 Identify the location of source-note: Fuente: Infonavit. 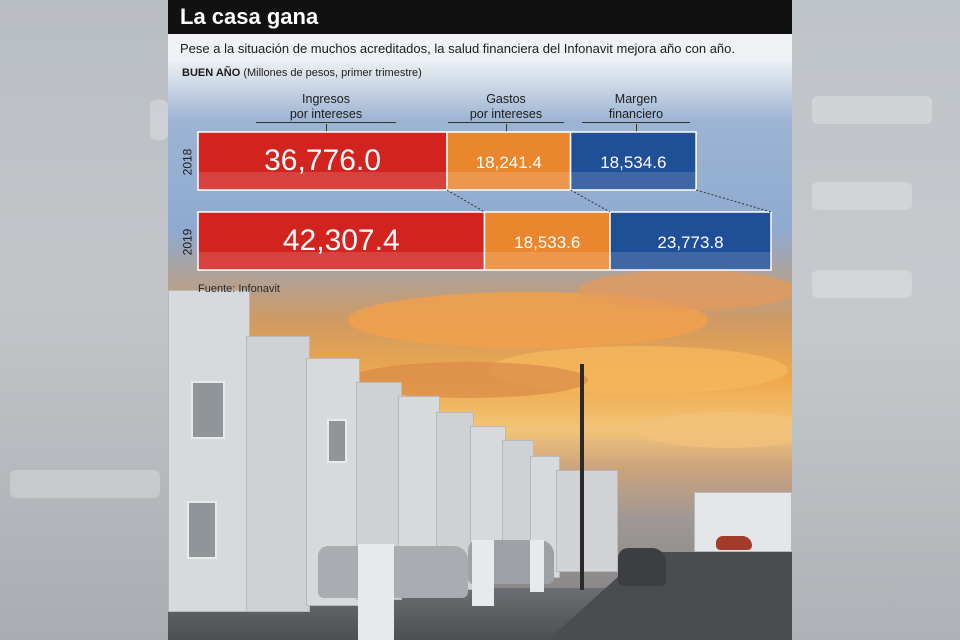
(239, 289).